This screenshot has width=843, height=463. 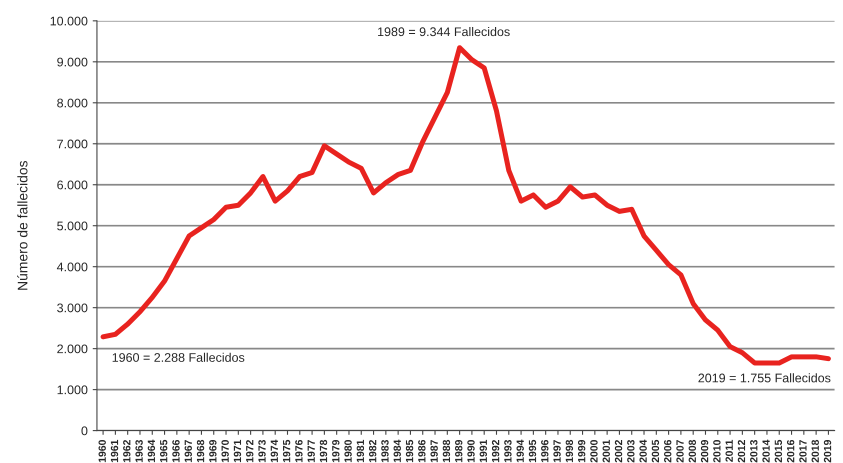 I want to click on x-tick-label: 1969, so click(x=213, y=451).